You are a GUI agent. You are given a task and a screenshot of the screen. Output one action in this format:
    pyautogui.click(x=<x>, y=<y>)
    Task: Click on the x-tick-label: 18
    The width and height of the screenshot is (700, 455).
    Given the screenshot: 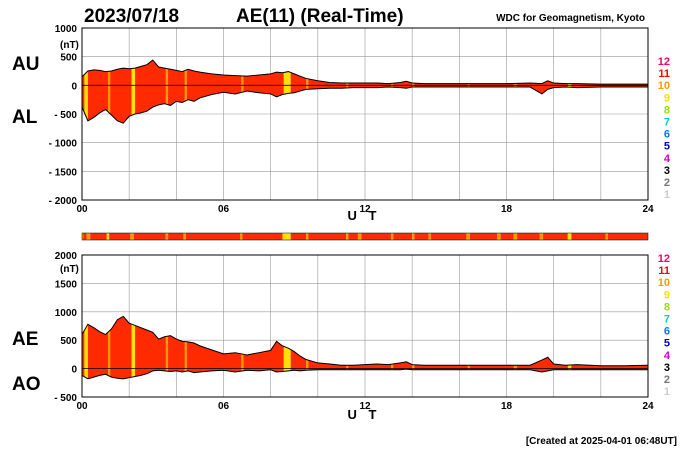 What is the action you would take?
    pyautogui.click(x=507, y=406)
    